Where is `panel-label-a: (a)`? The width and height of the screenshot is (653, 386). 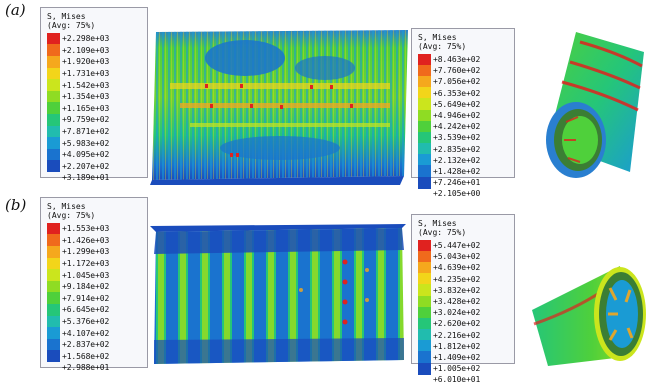
panel-label-a: (a) is located at coordinates (15, 10).